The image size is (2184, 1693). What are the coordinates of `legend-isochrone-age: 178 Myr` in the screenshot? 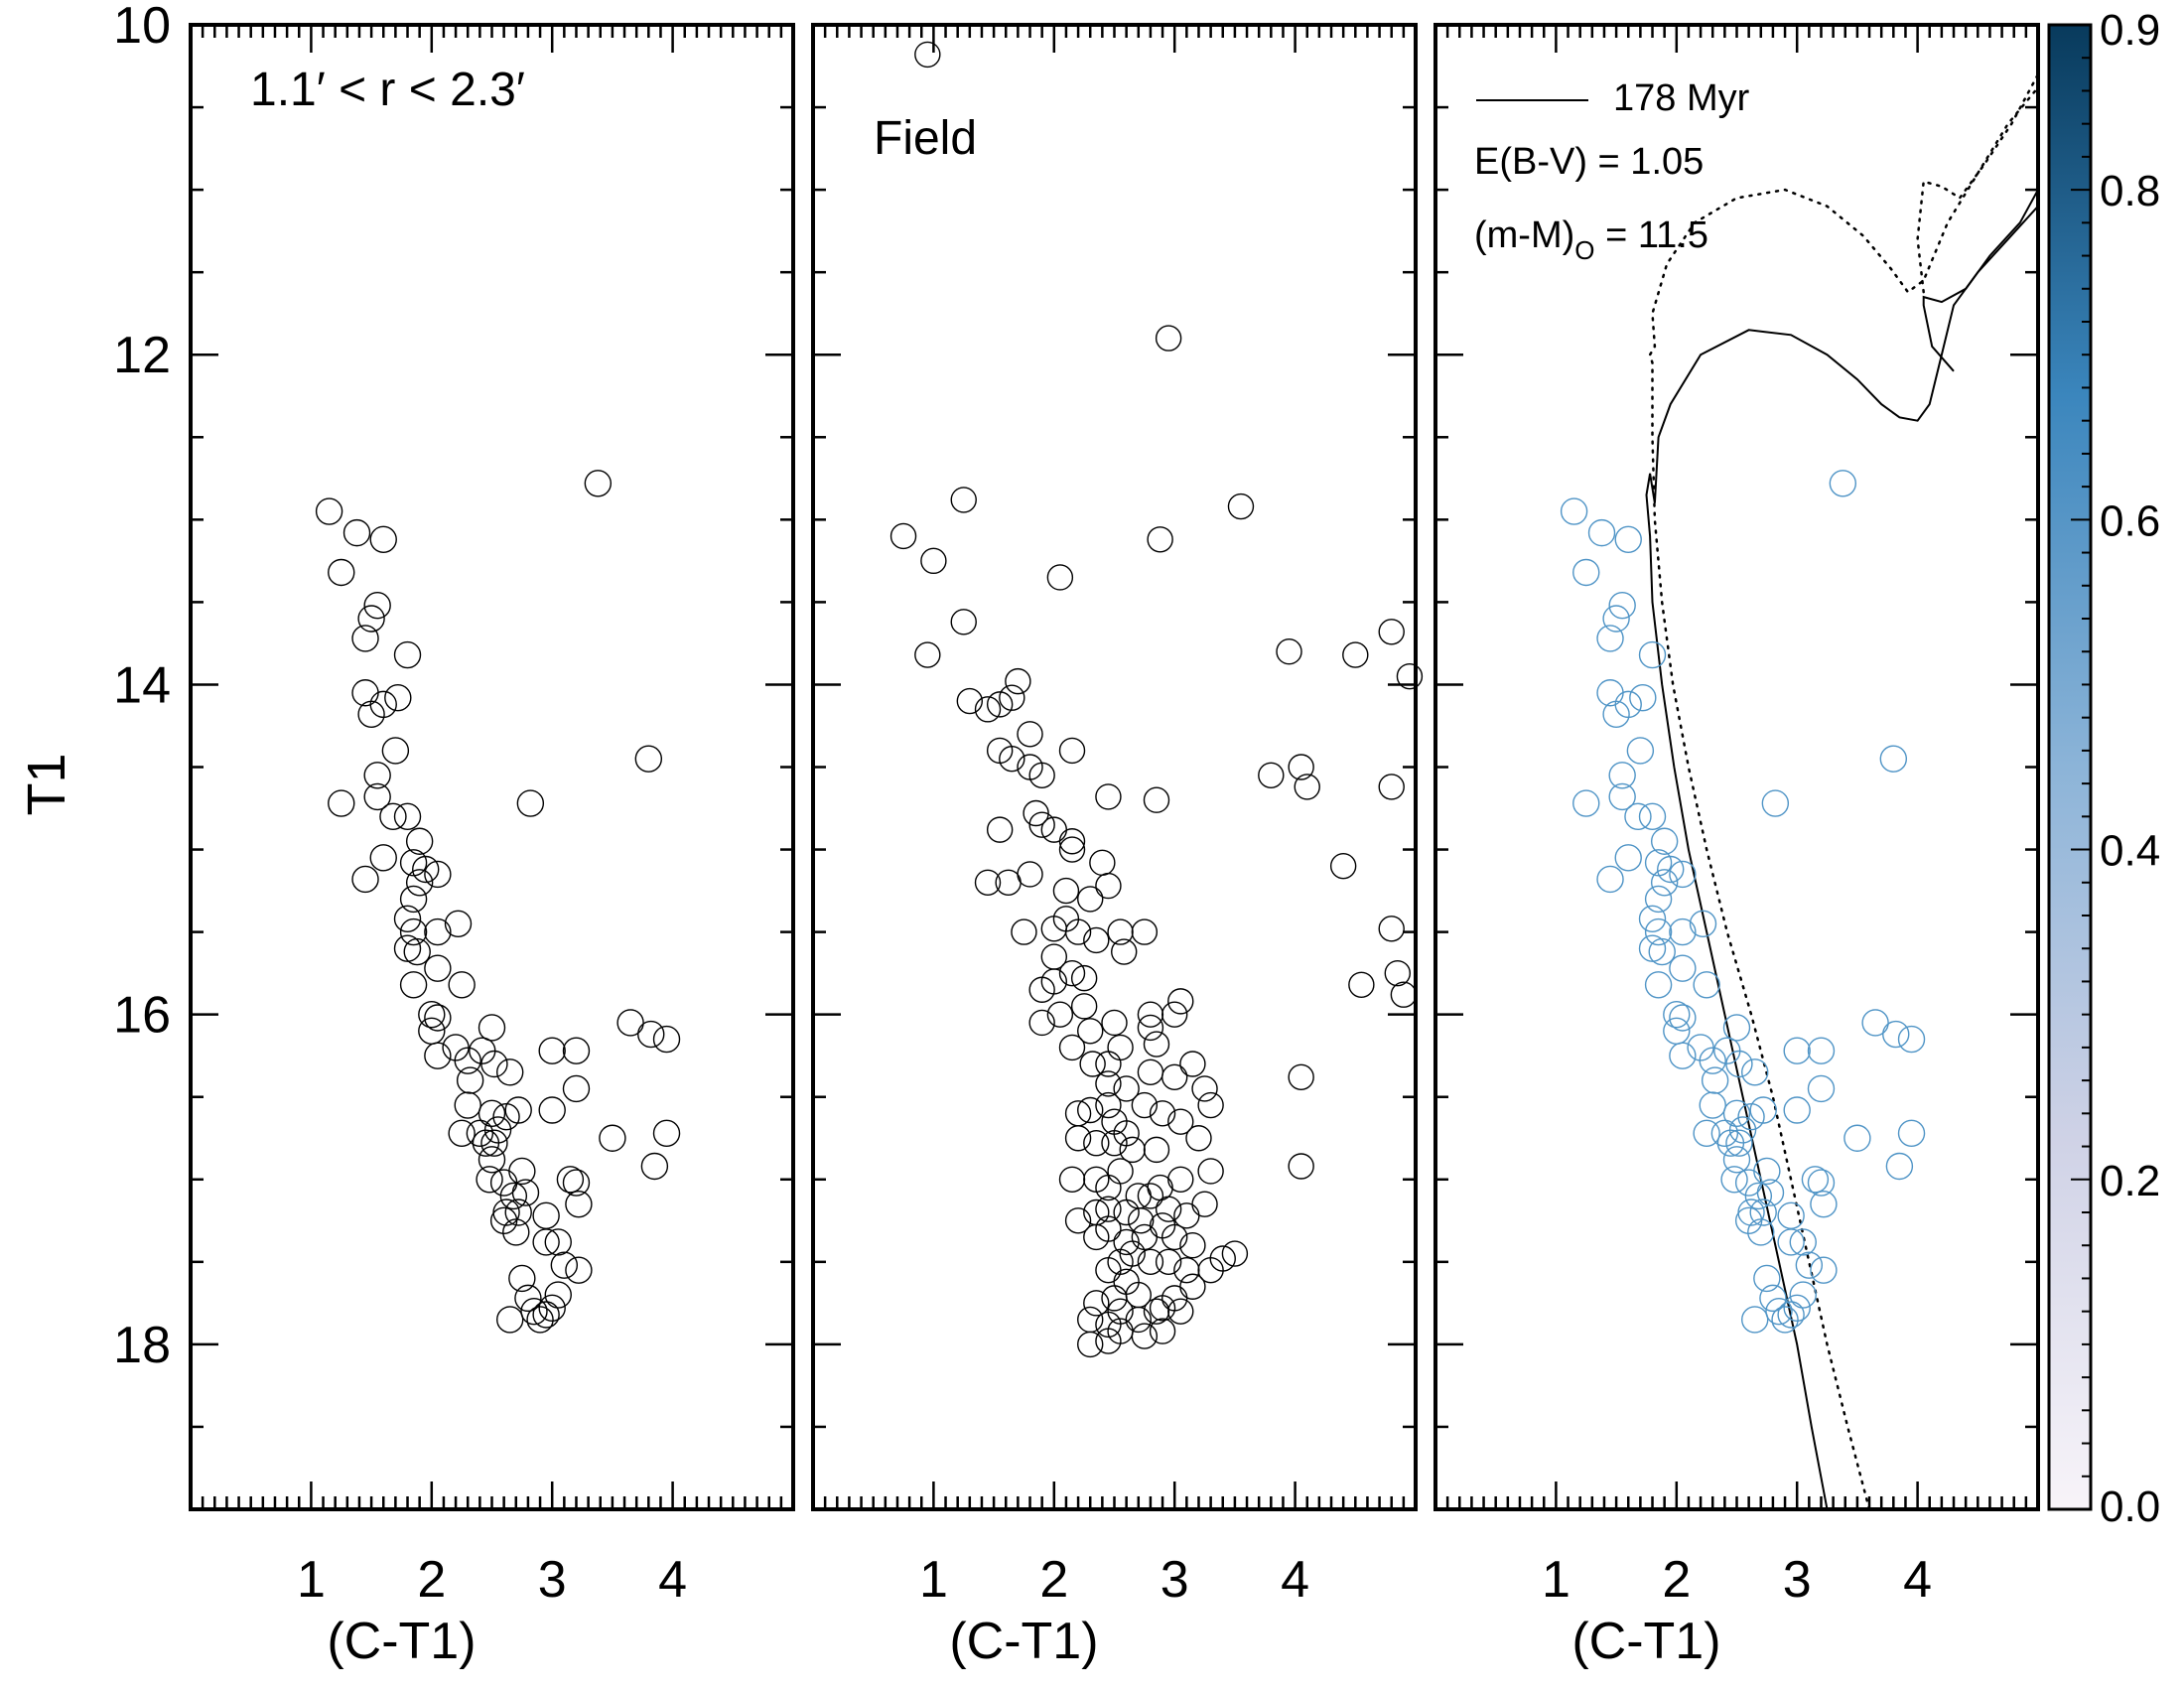 It's located at (1681, 98).